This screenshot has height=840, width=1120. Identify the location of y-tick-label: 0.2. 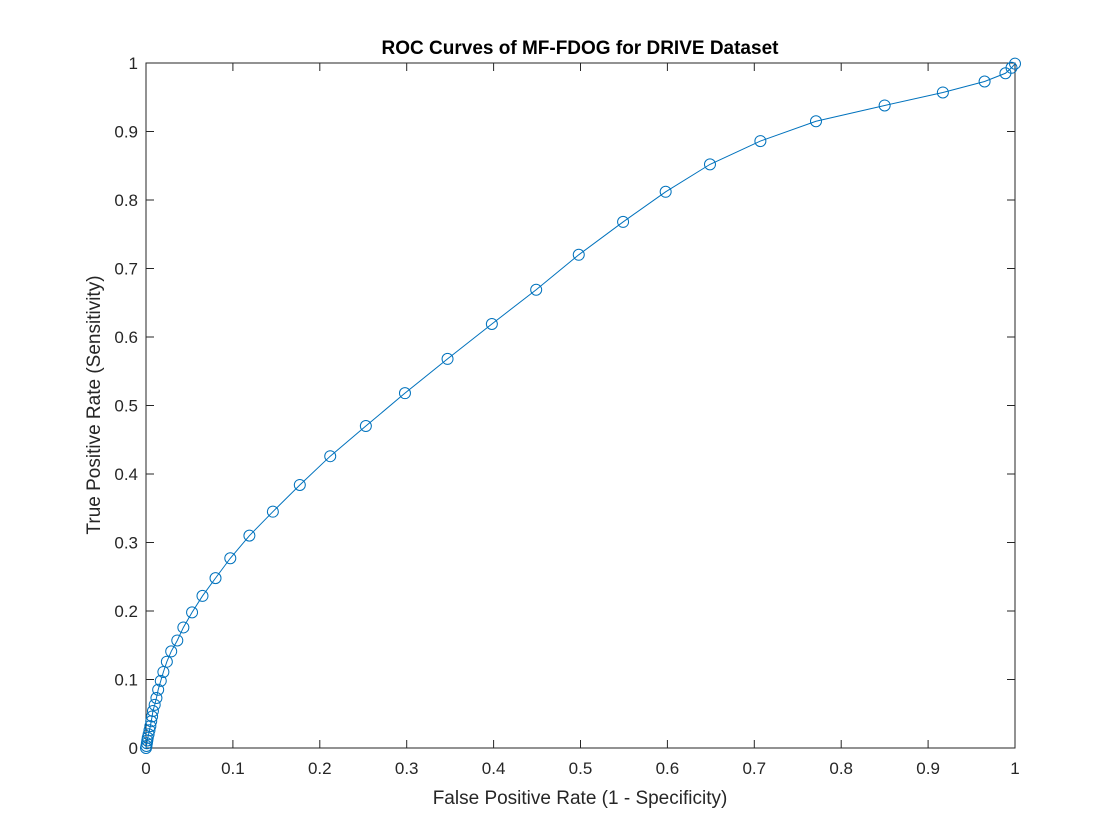
(126, 611).